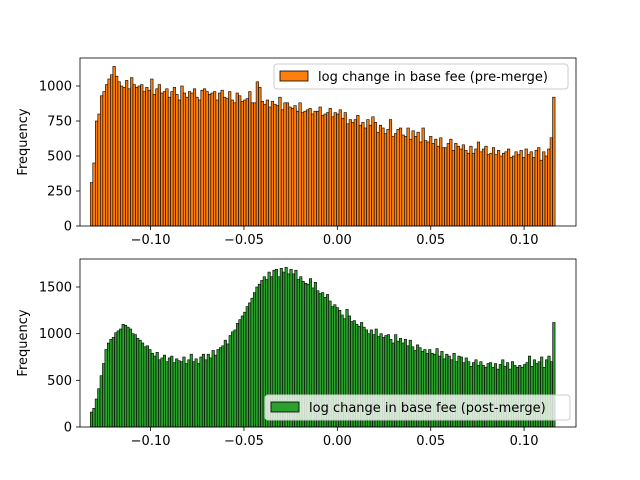 The image size is (640, 480). I want to click on x-tick-label: −0.05, so click(244, 240).